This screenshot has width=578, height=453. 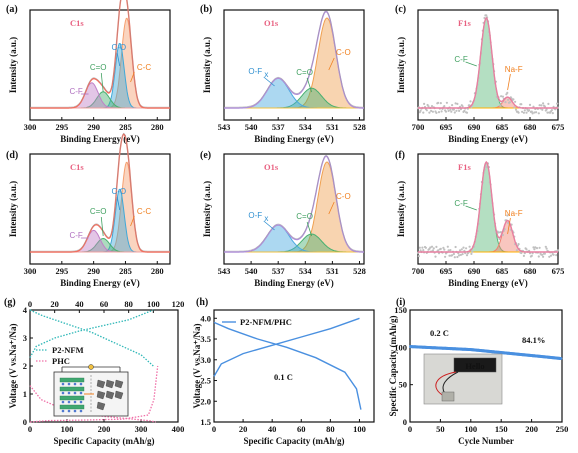 What do you see at coordinates (91, 367) in the screenshot?
I see `bulb-icon` at bounding box center [91, 367].